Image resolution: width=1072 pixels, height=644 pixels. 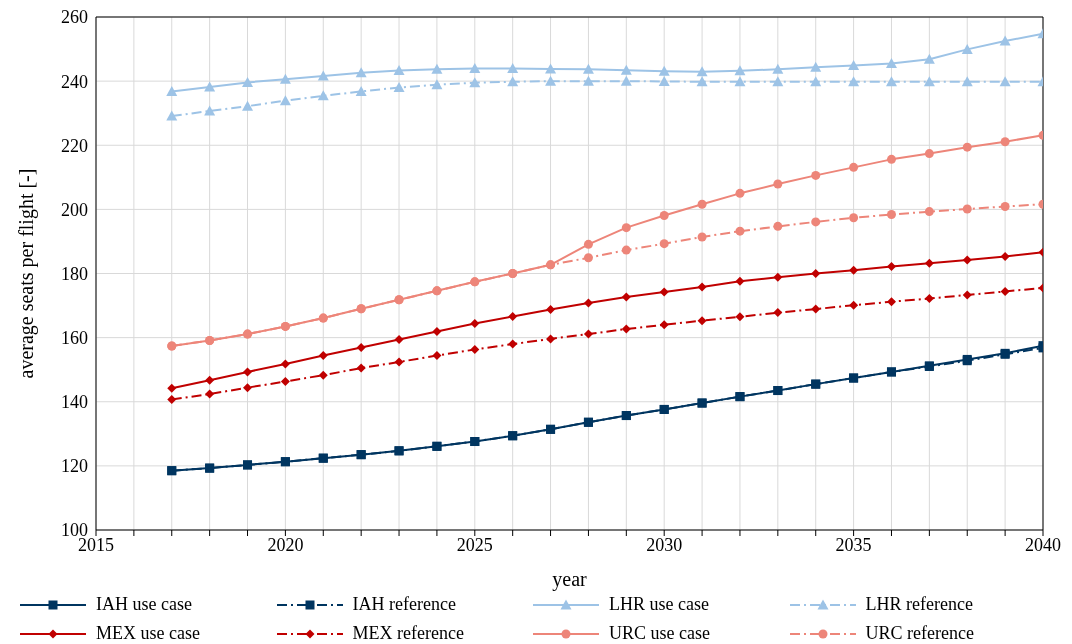 I want to click on y-tick-label: 180, so click(x=74, y=273).